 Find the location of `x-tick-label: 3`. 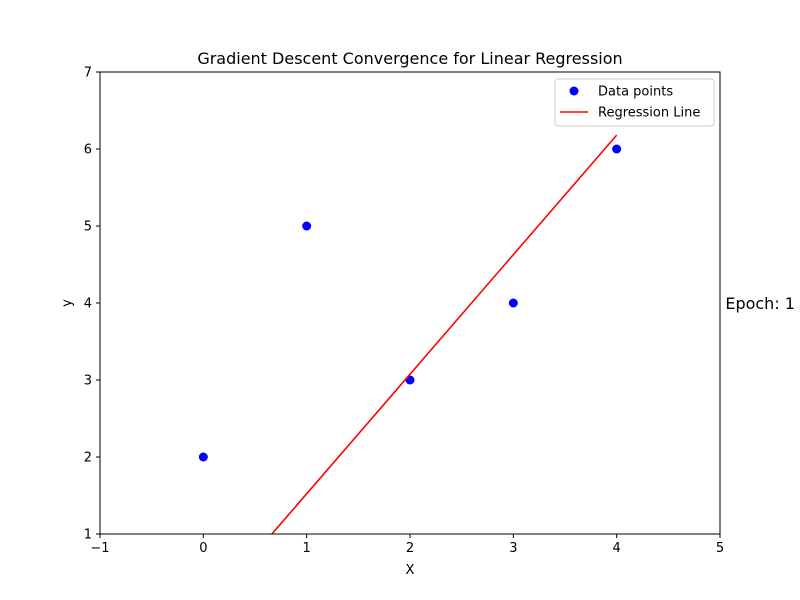

x-tick-label: 3 is located at coordinates (513, 548).